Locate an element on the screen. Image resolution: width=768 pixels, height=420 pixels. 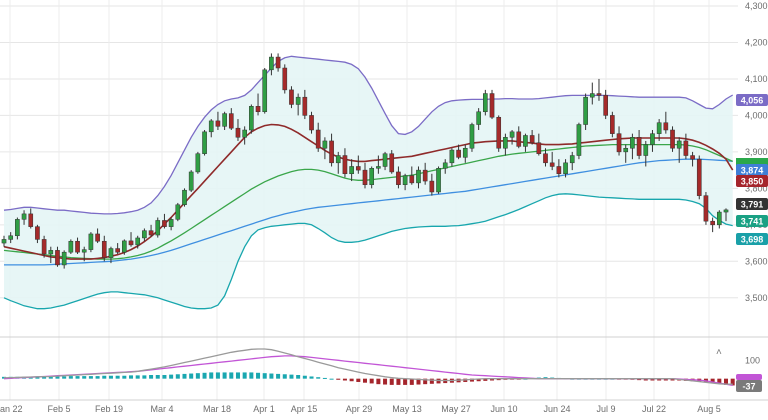
y-tick-label: 3,500 is located at coordinates (756, 298).